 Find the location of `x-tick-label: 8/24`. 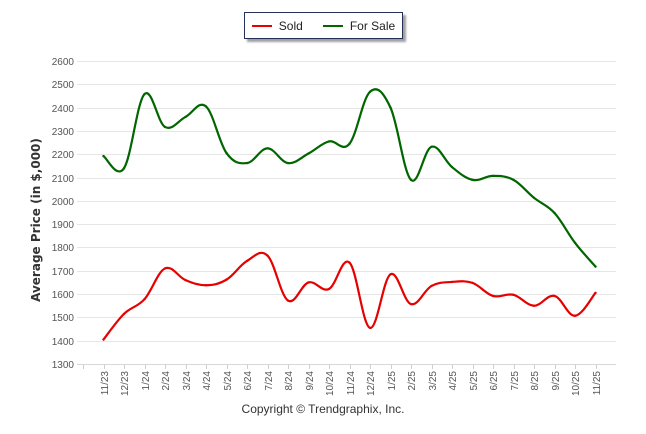

x-tick-label: 8/24 is located at coordinates (289, 381).